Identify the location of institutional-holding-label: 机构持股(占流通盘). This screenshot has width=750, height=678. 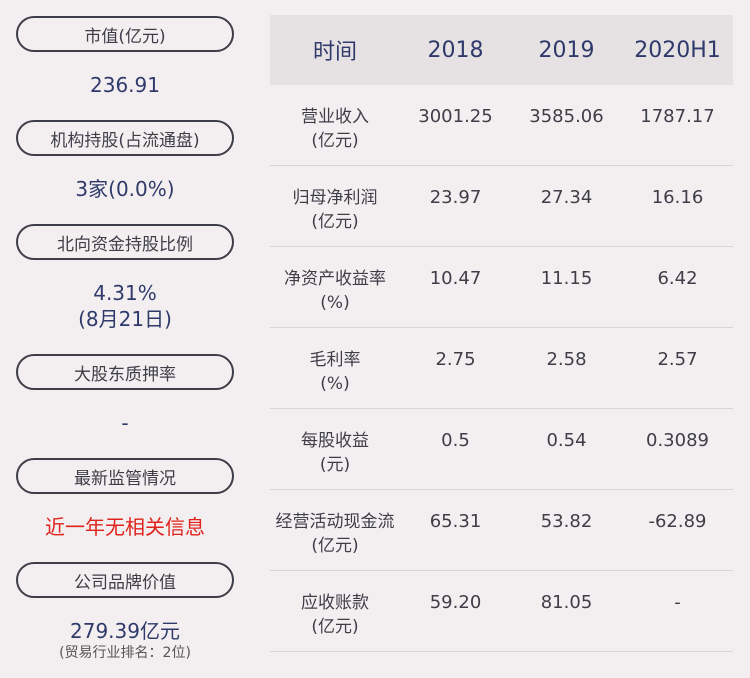
(125, 138).